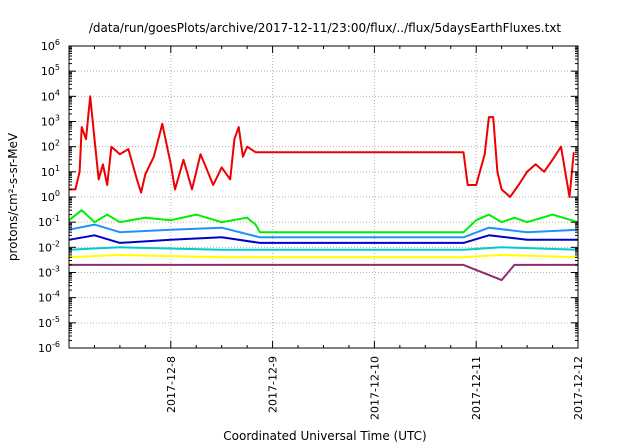 The height and width of the screenshot is (448, 640). I want to click on y-tick-label: 10⁻⁵, so click(49, 322).